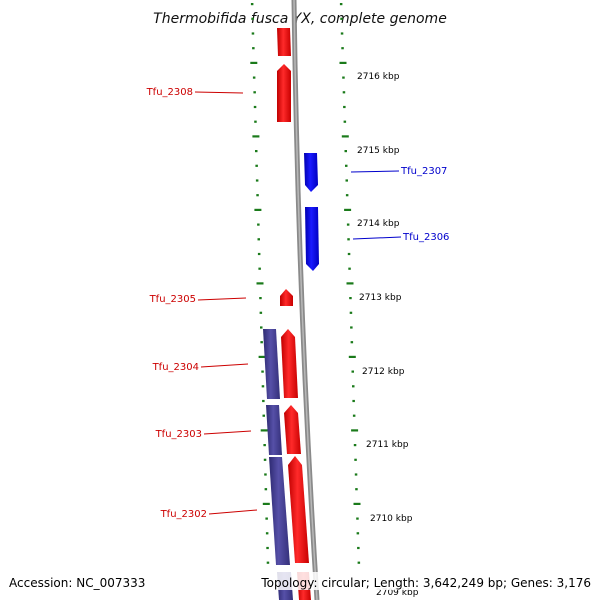 The image size is (600, 600). I want to click on gene-shape-top, so click(284, 42).